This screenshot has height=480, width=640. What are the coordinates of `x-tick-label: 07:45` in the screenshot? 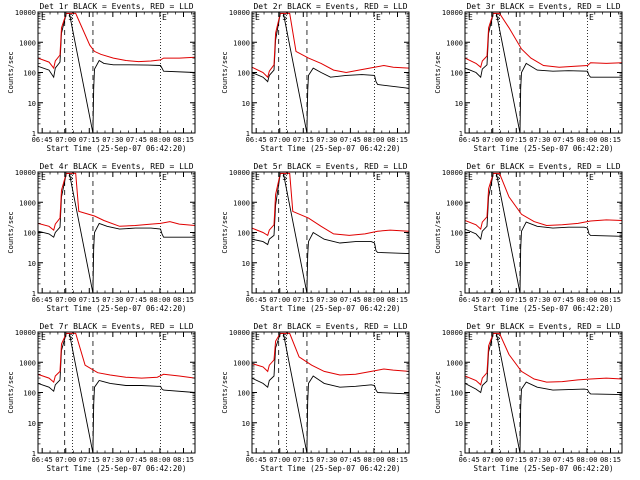 It's located at (563, 460).